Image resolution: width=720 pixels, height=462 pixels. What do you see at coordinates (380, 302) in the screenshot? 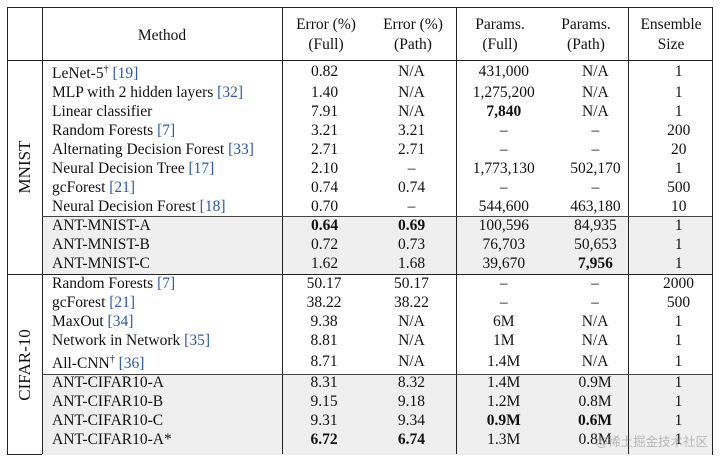
I see `table-row: gcForest [21] 38.22 38.22 – – 500` at bounding box center [380, 302].